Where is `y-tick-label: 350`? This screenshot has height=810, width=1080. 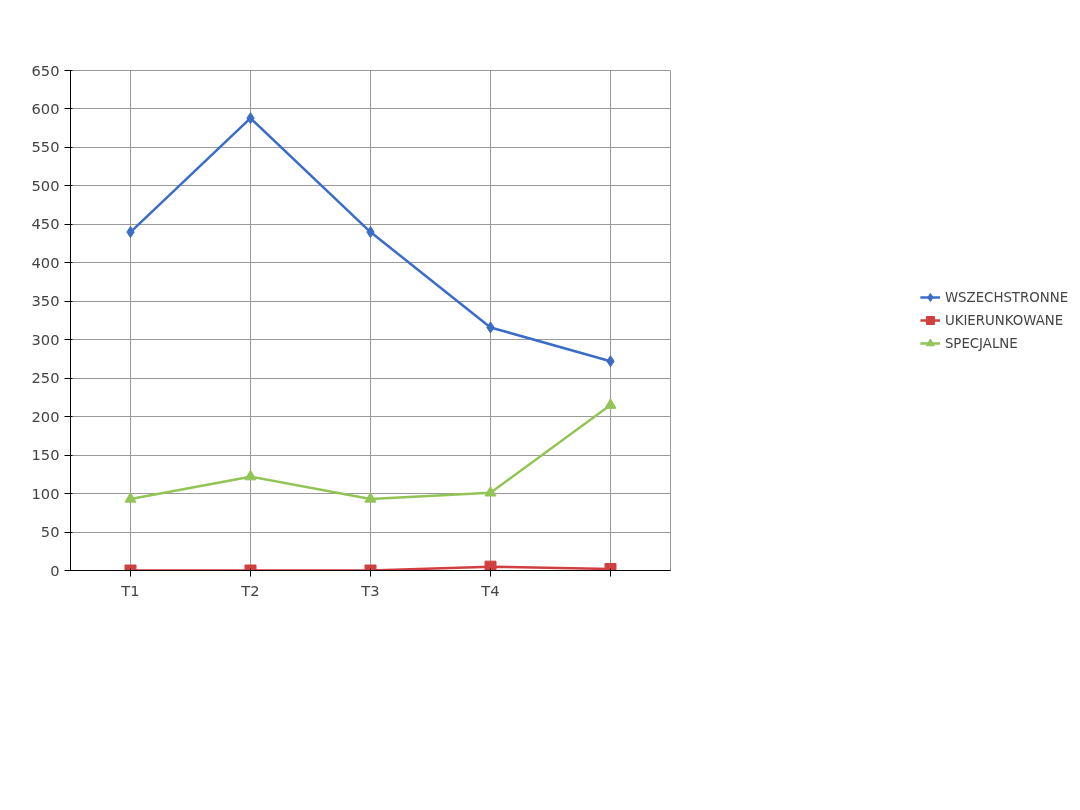
y-tick-label: 350 is located at coordinates (45, 301).